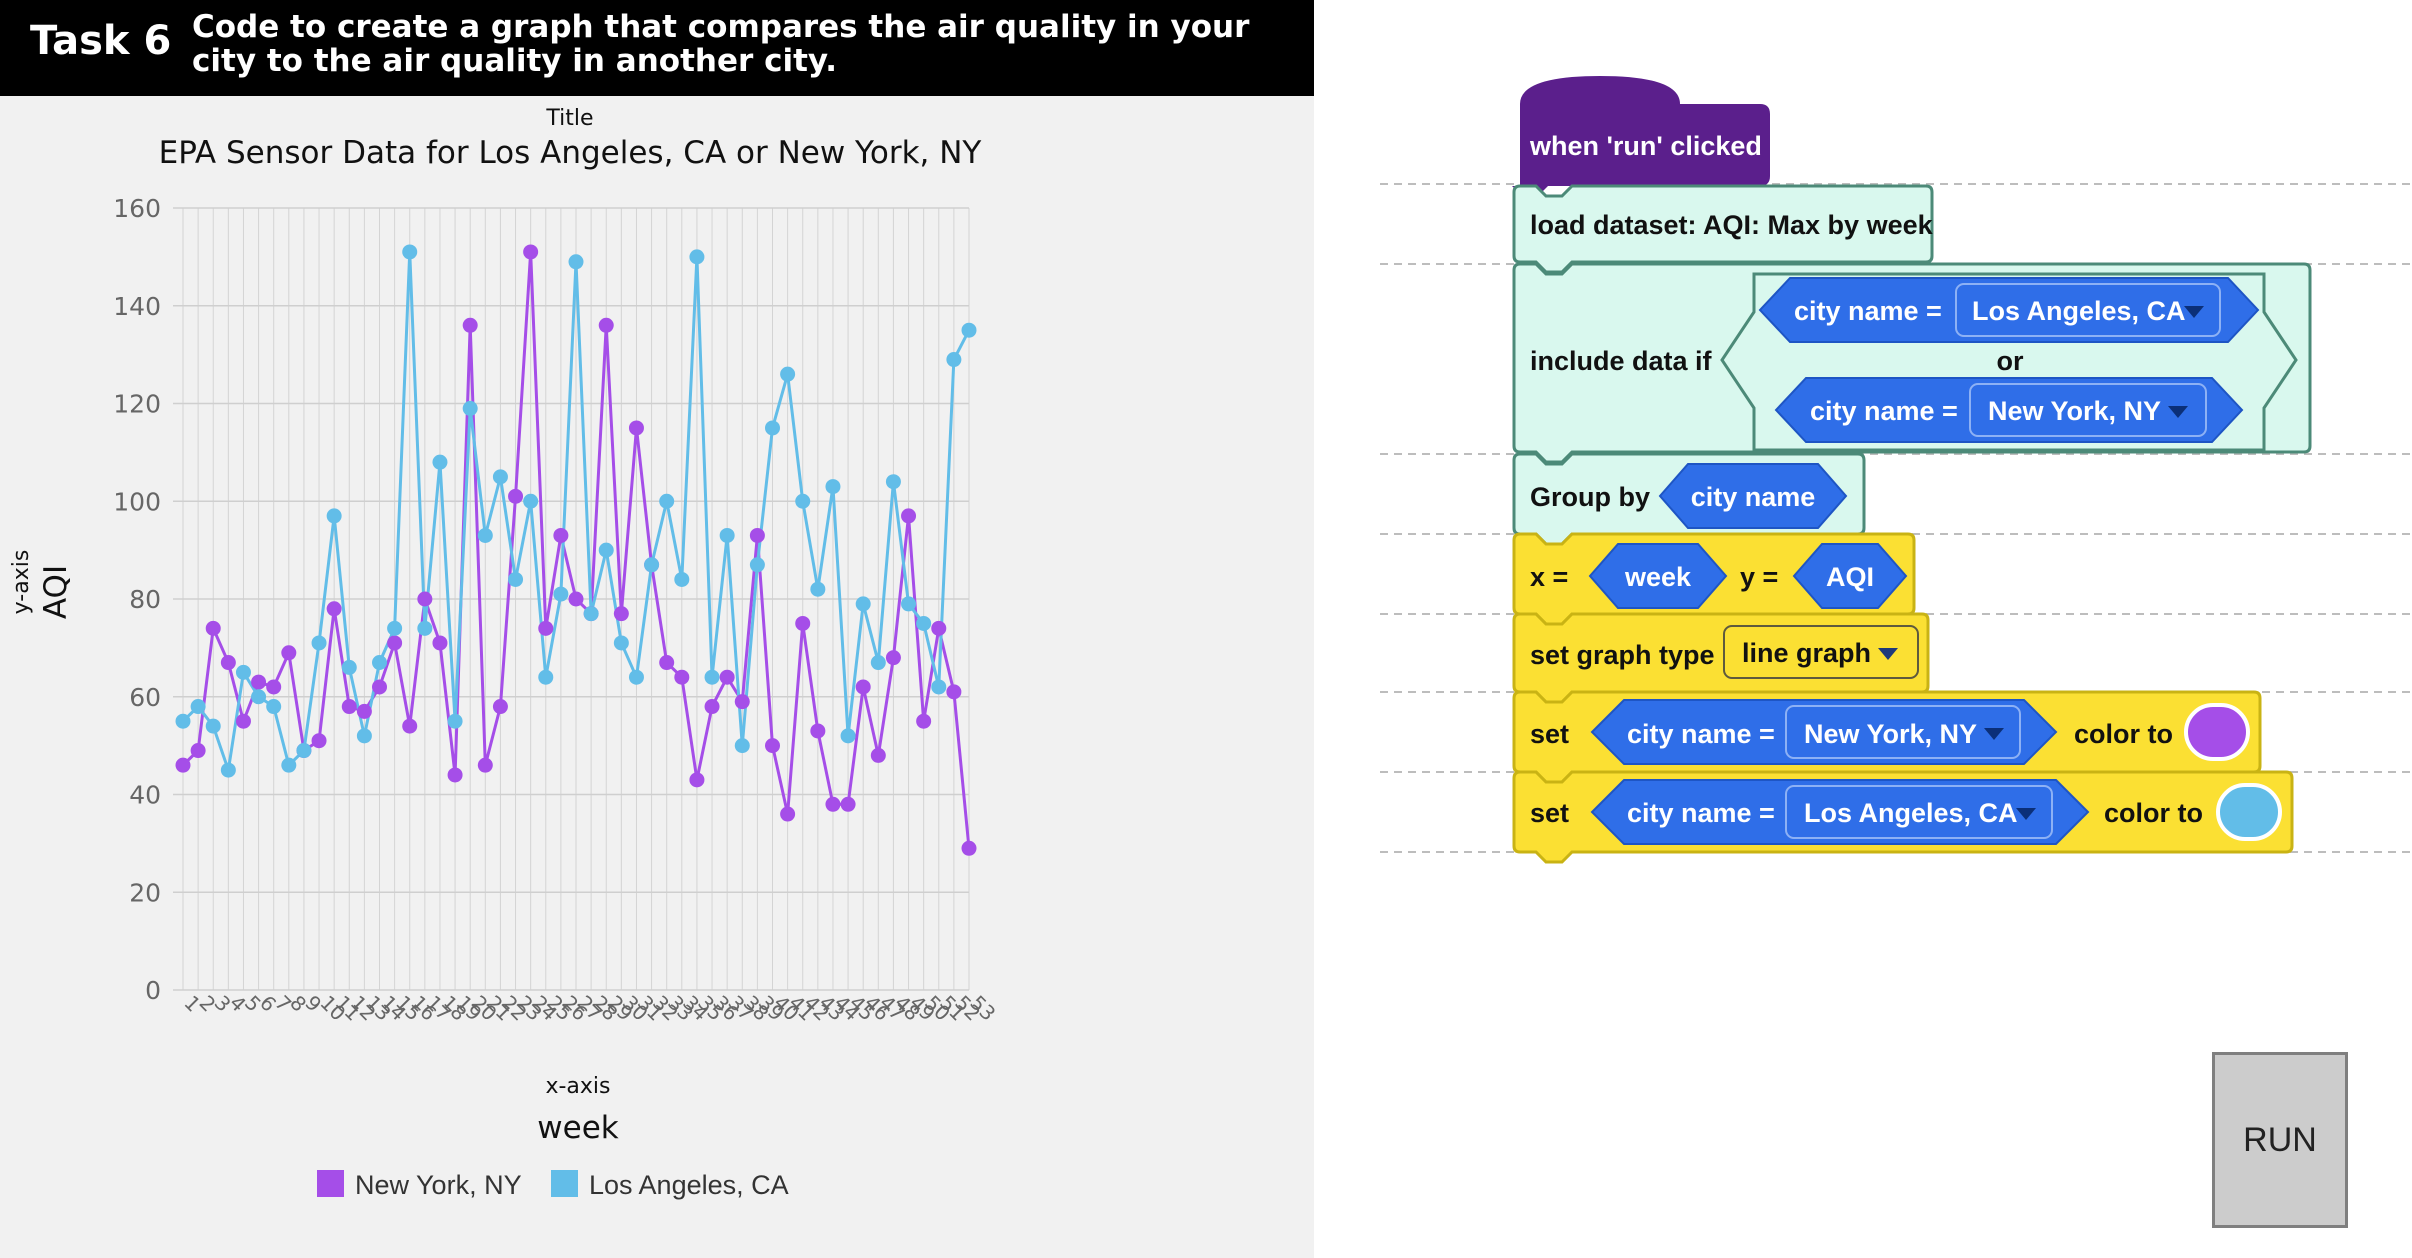 This screenshot has width=2412, height=1258. Describe the element at coordinates (2088, 410) in the screenshot. I see `city-dropdown-new-york` at that location.